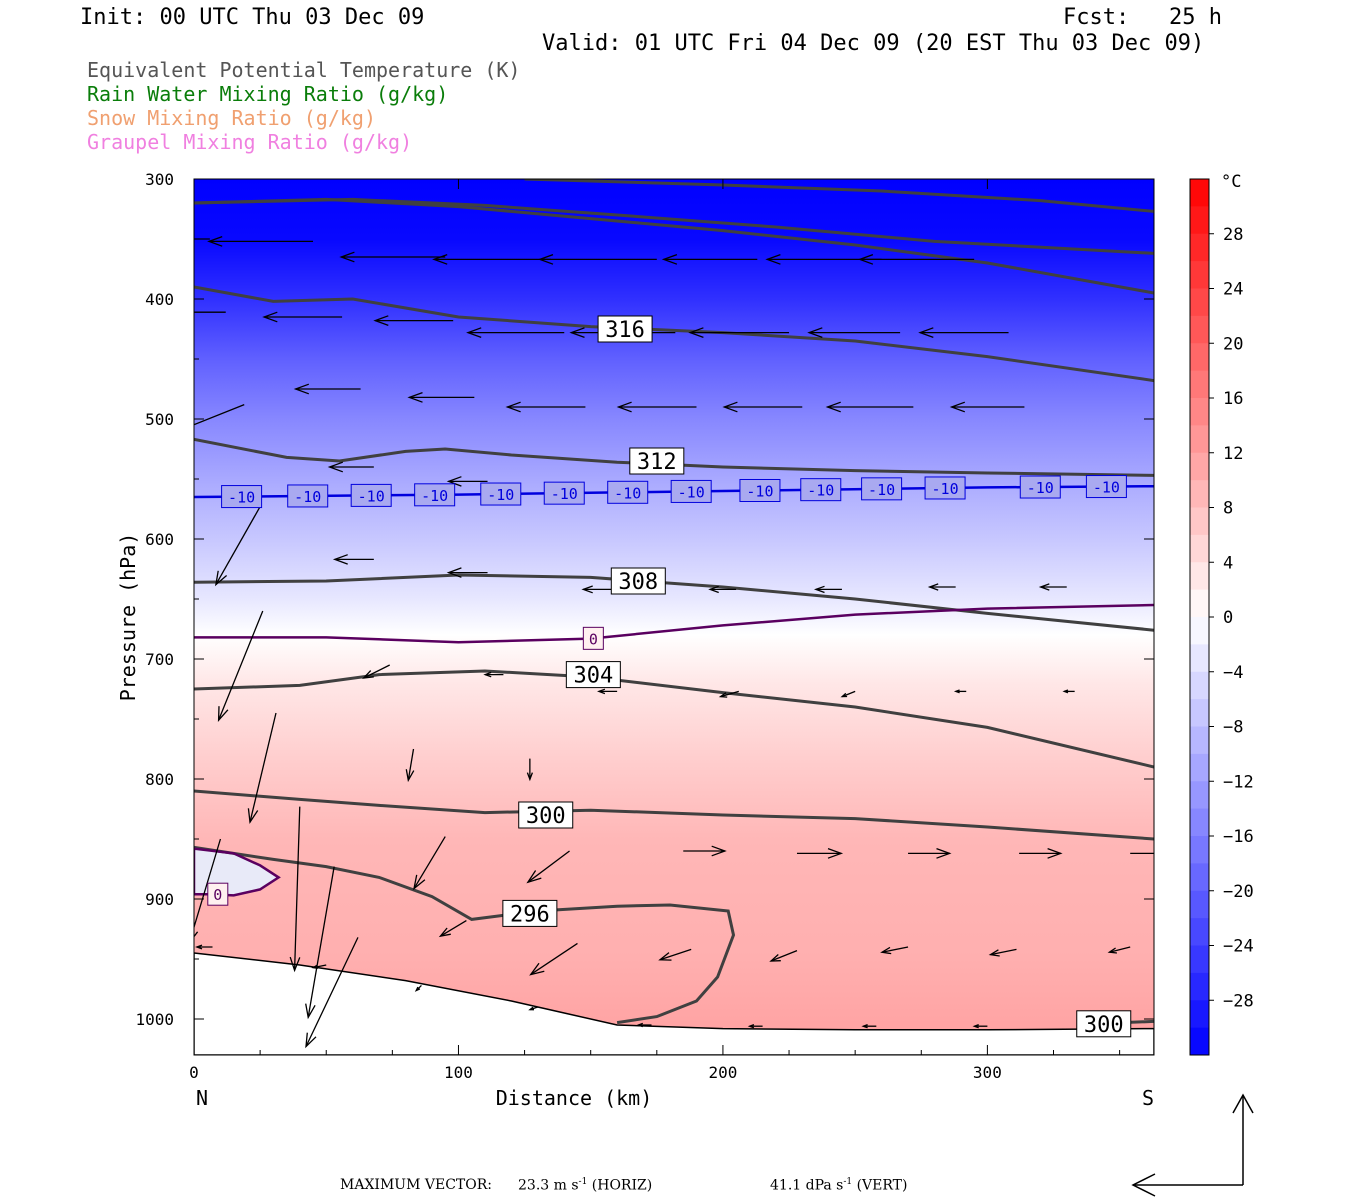 This screenshot has height=1200, width=1350. I want to click on colorbar-tick-label: −4, so click(1233, 673).